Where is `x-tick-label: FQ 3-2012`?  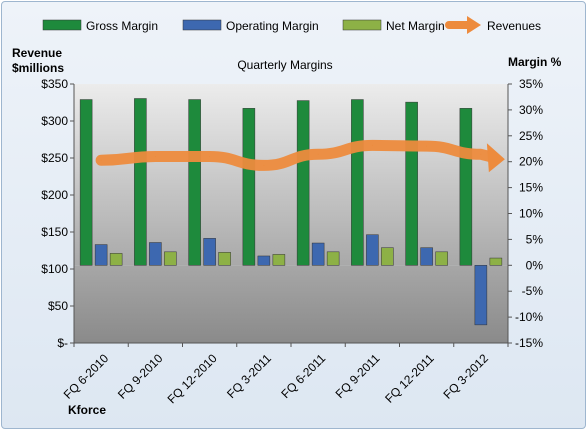 x-tick-label: FQ 3-2012 is located at coordinates (466, 376).